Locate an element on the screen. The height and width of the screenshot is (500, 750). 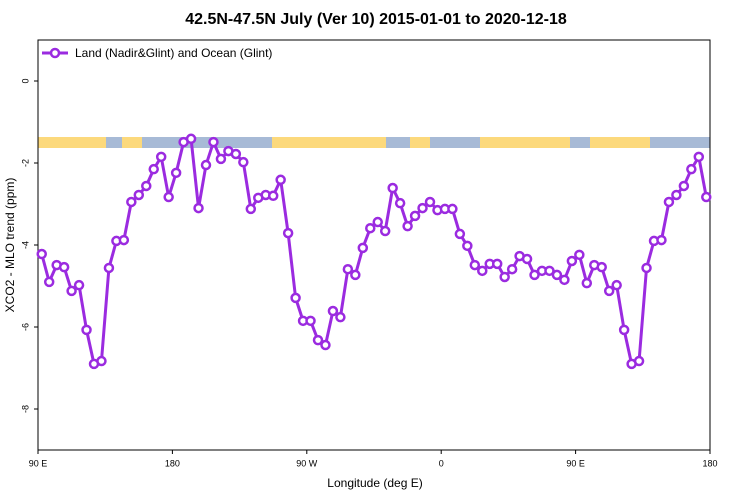
y-tick-label: -8 is located at coordinates (25, 409).